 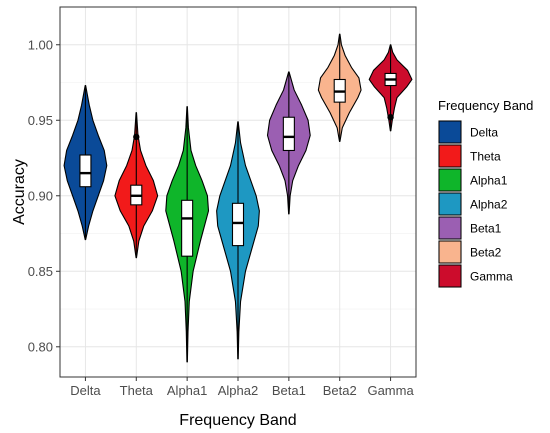 What do you see at coordinates (340, 390) in the screenshot?
I see `x-tick-label: Beta2` at bounding box center [340, 390].